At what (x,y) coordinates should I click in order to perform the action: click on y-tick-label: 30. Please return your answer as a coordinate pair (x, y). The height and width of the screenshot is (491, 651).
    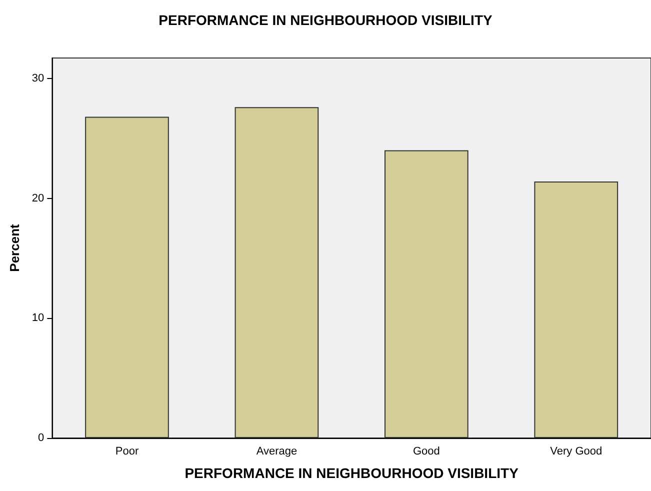
    Looking at the image, I should click on (38, 78).